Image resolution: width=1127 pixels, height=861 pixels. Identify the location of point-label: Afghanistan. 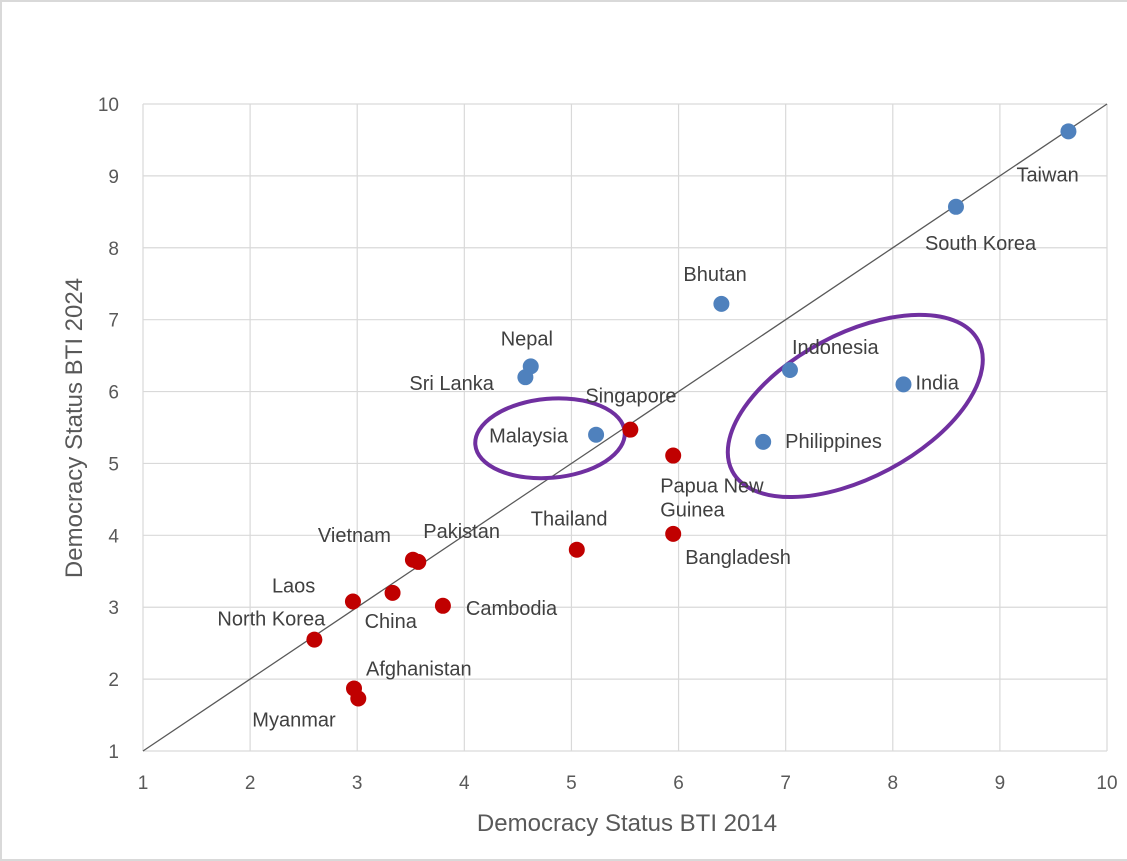
(419, 669).